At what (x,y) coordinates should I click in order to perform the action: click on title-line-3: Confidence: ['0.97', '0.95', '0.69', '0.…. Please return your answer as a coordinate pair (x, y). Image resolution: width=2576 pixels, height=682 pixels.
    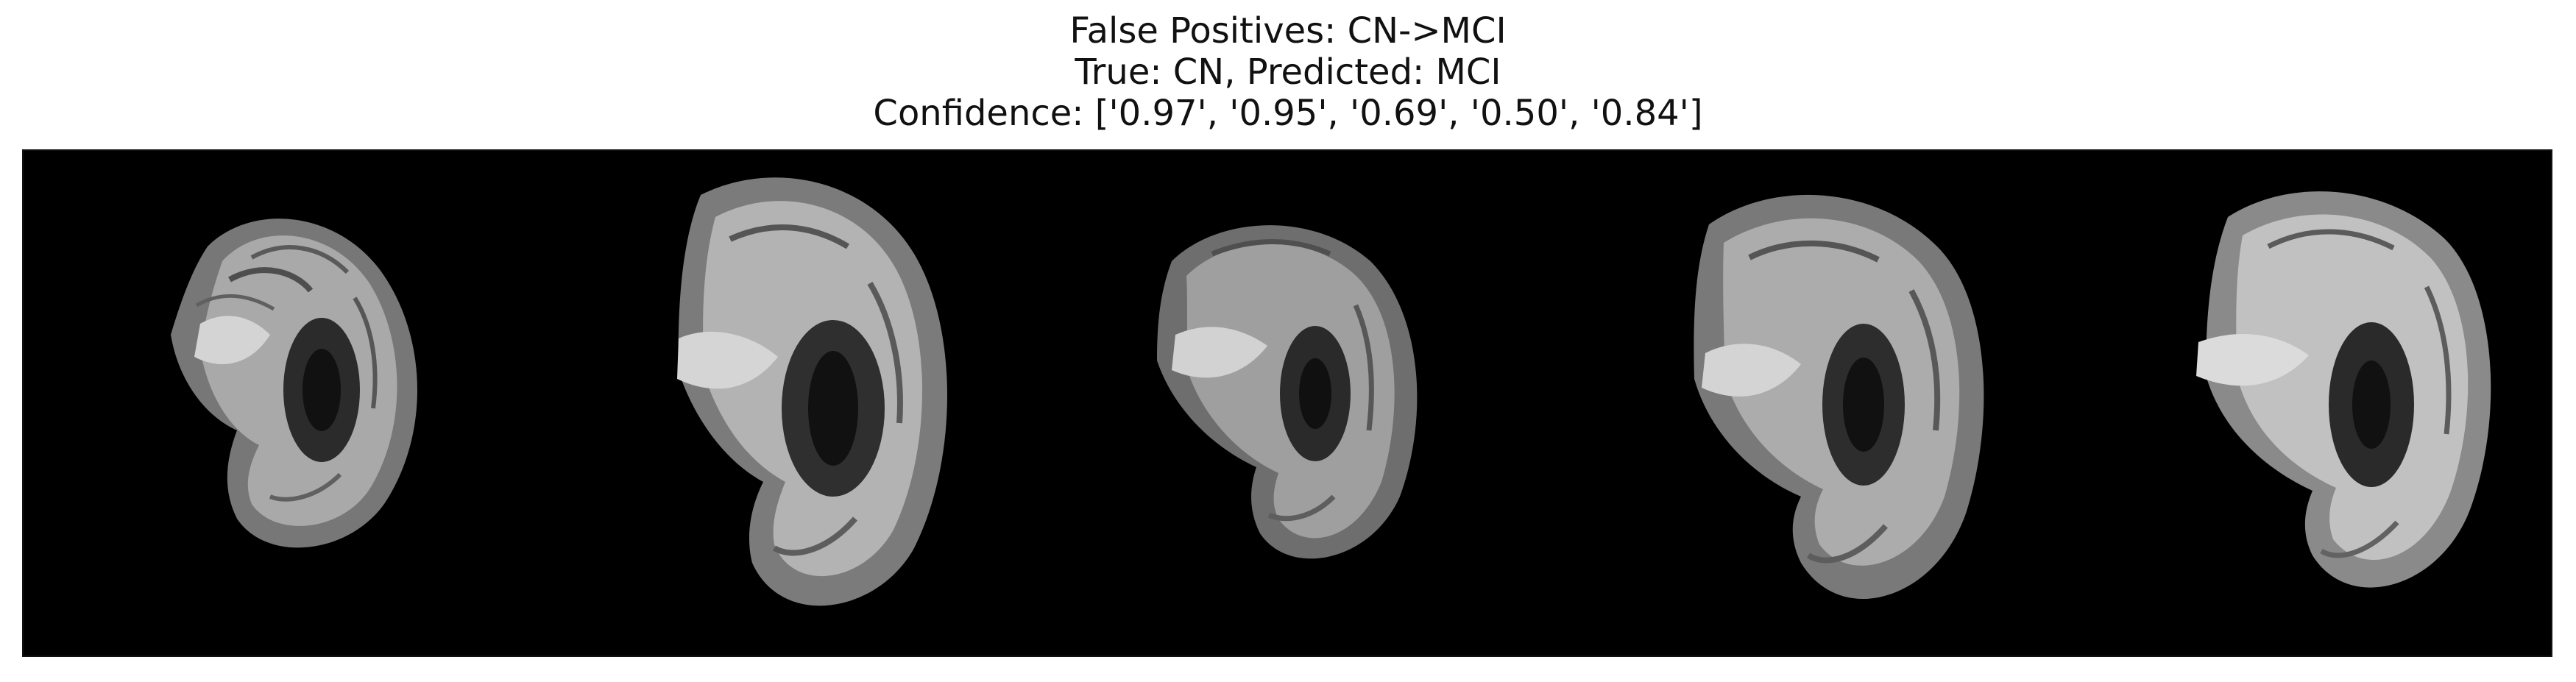
    Looking at the image, I should click on (1288, 113).